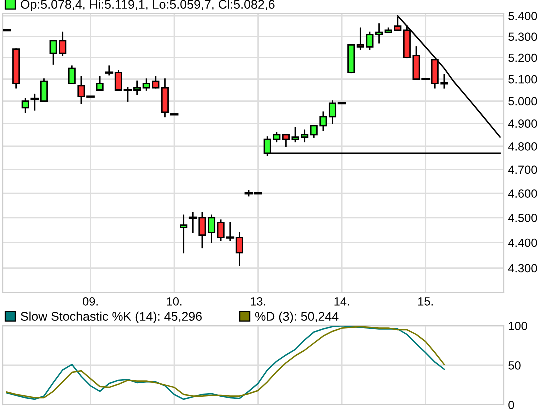 Image resolution: width=545 pixels, height=417 pixels. What do you see at coordinates (523, 101) in the screenshot?
I see `y-tick-label: 5.000` at bounding box center [523, 101].